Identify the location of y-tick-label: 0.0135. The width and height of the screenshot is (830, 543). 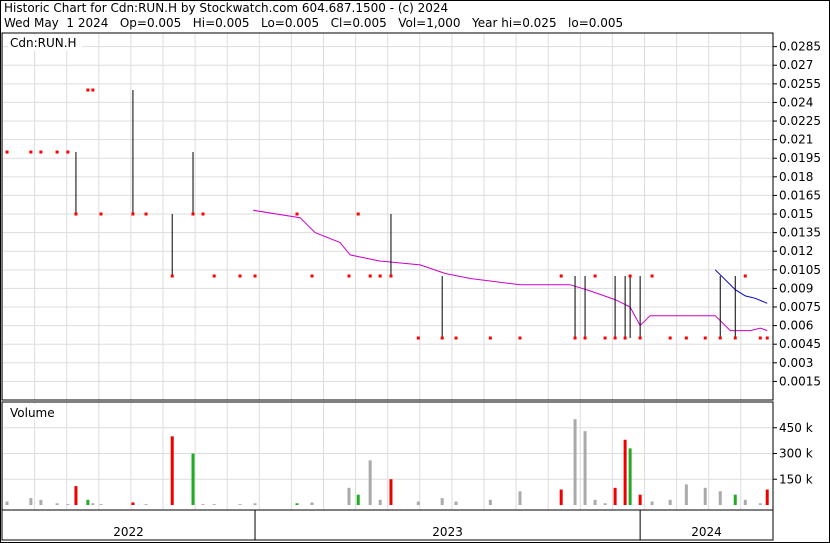
(800, 233).